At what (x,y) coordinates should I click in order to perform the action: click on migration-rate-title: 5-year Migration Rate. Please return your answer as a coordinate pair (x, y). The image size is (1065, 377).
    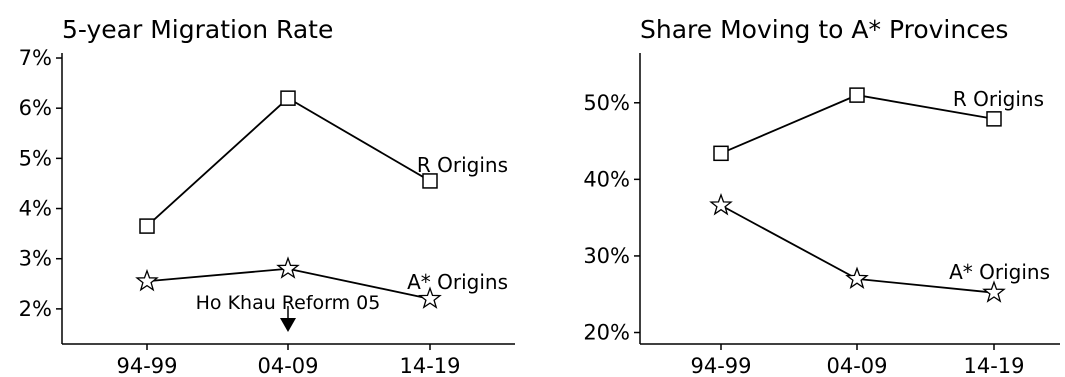
    Looking at the image, I should click on (197, 29).